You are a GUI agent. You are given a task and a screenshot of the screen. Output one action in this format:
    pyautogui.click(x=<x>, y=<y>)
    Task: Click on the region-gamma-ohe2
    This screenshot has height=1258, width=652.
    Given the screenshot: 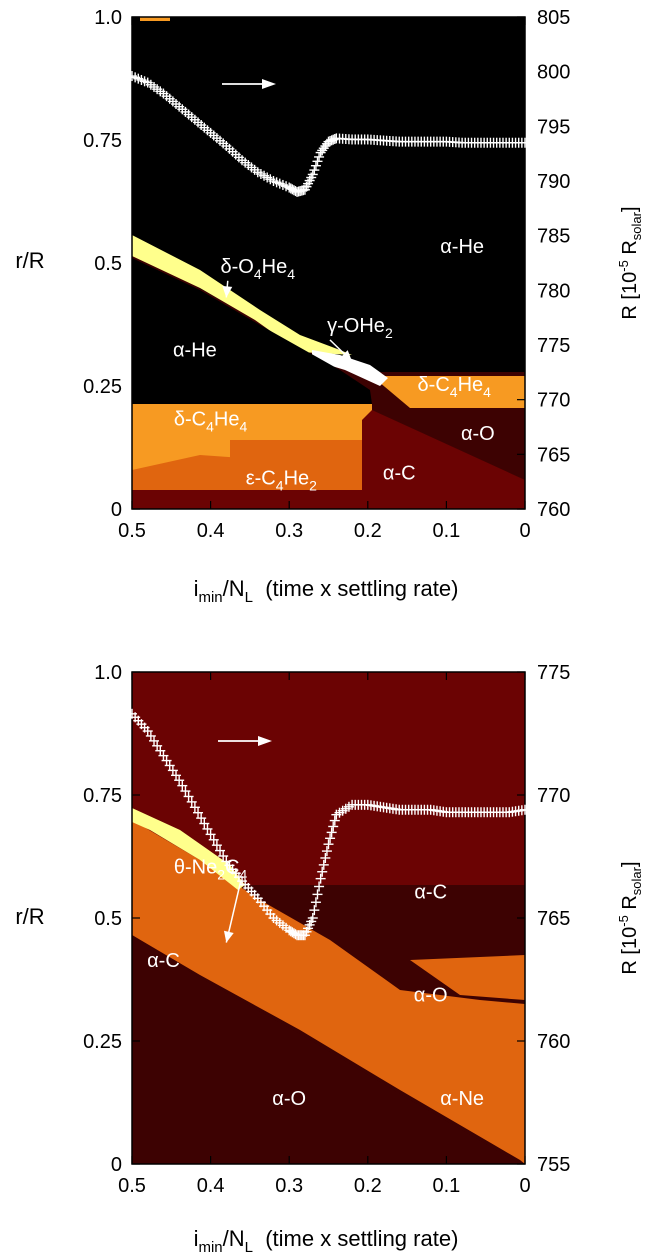 What is the action you would take?
    pyautogui.click(x=350, y=368)
    